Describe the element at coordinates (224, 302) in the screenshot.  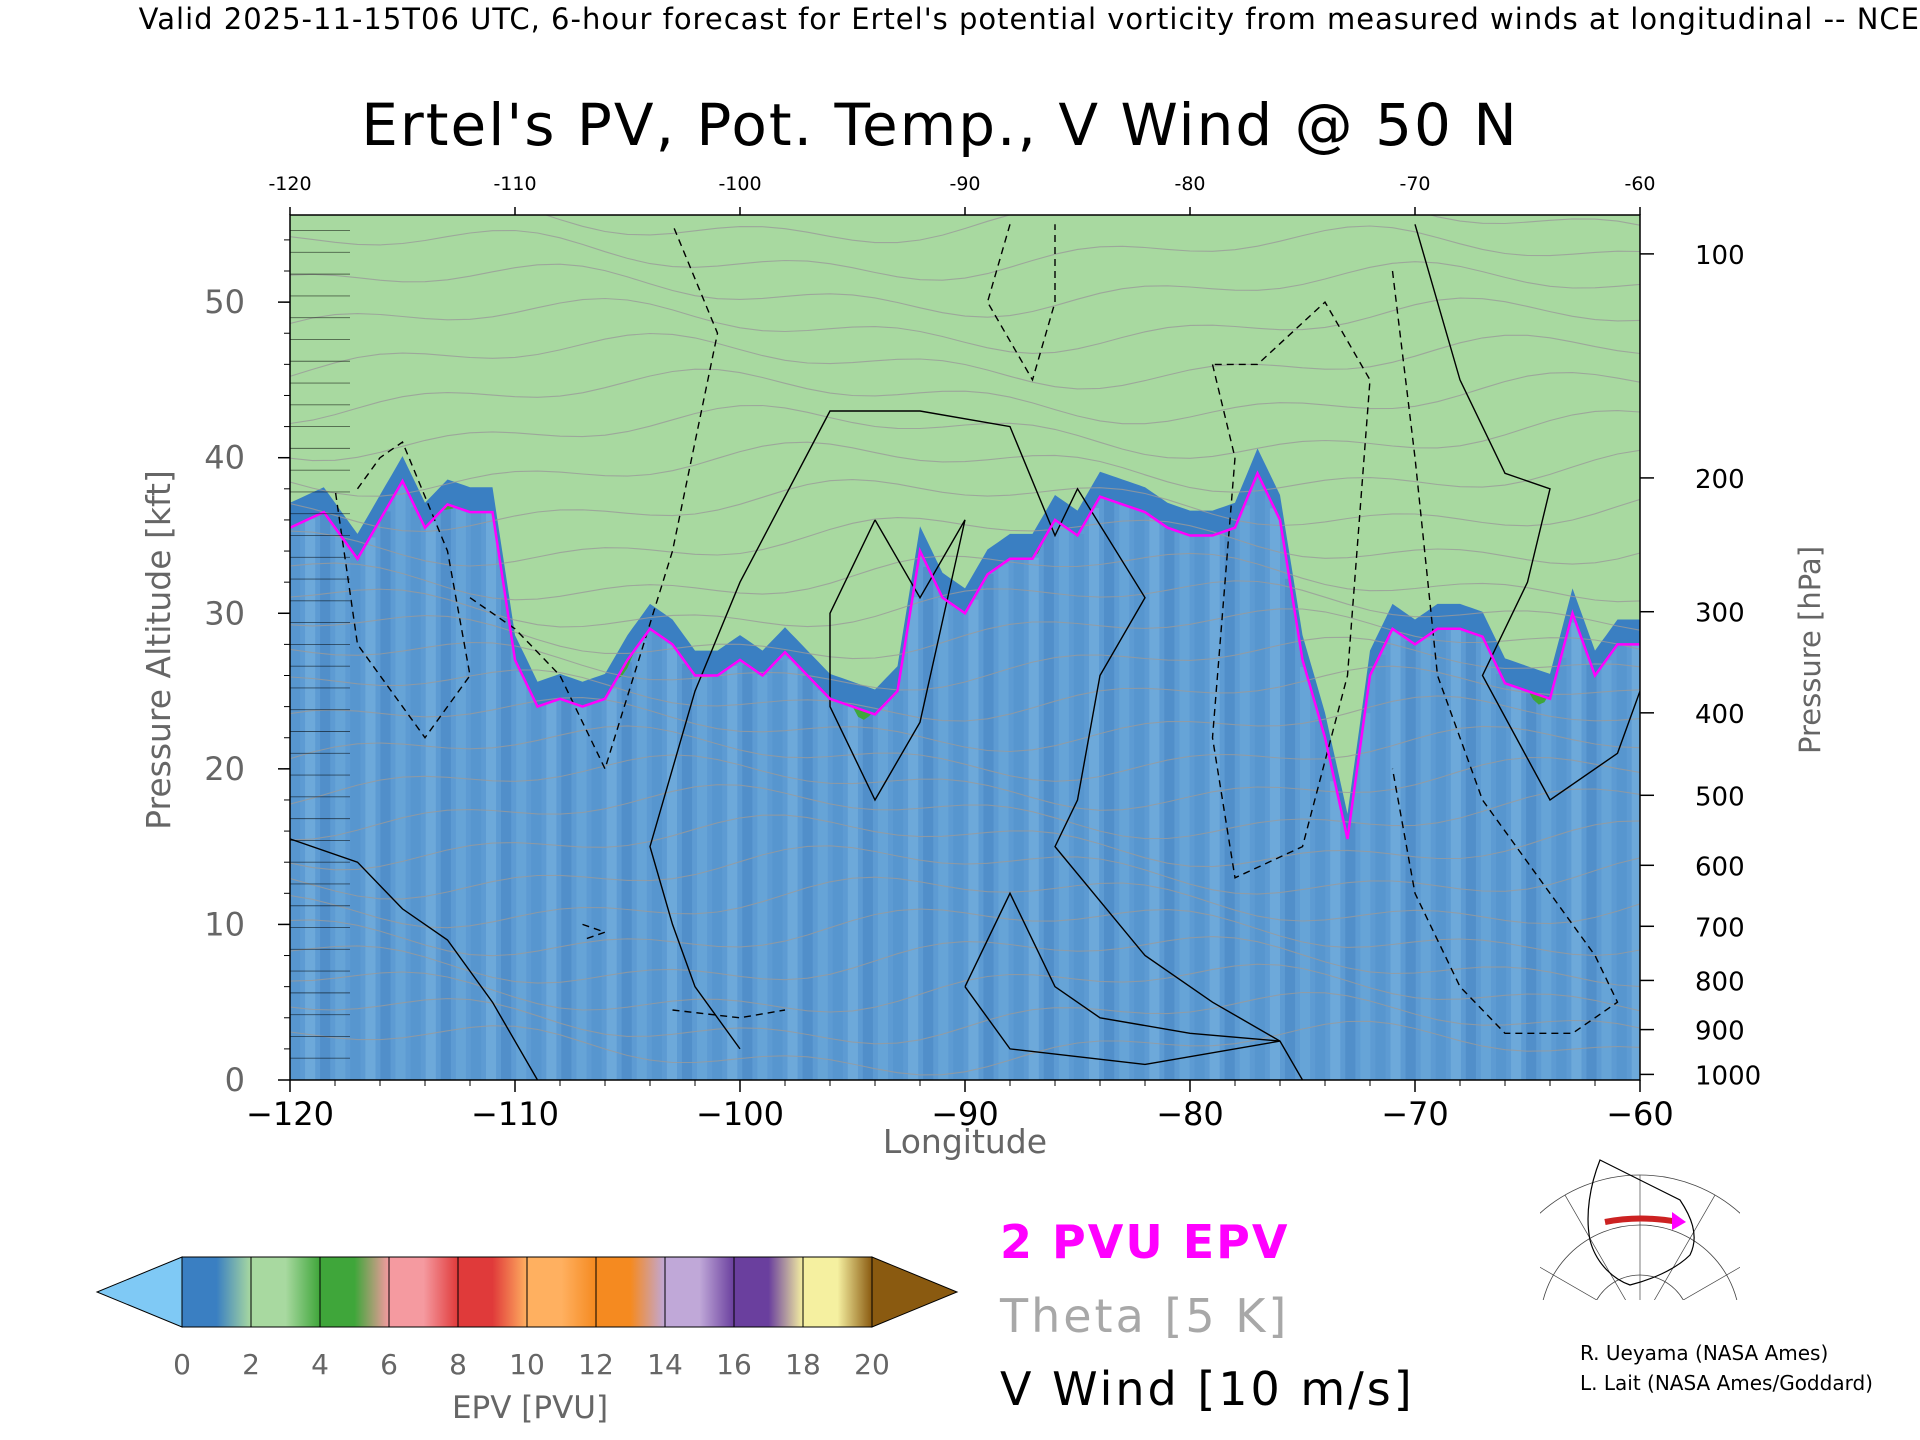
I see `y-tick-label: 50` at that location.